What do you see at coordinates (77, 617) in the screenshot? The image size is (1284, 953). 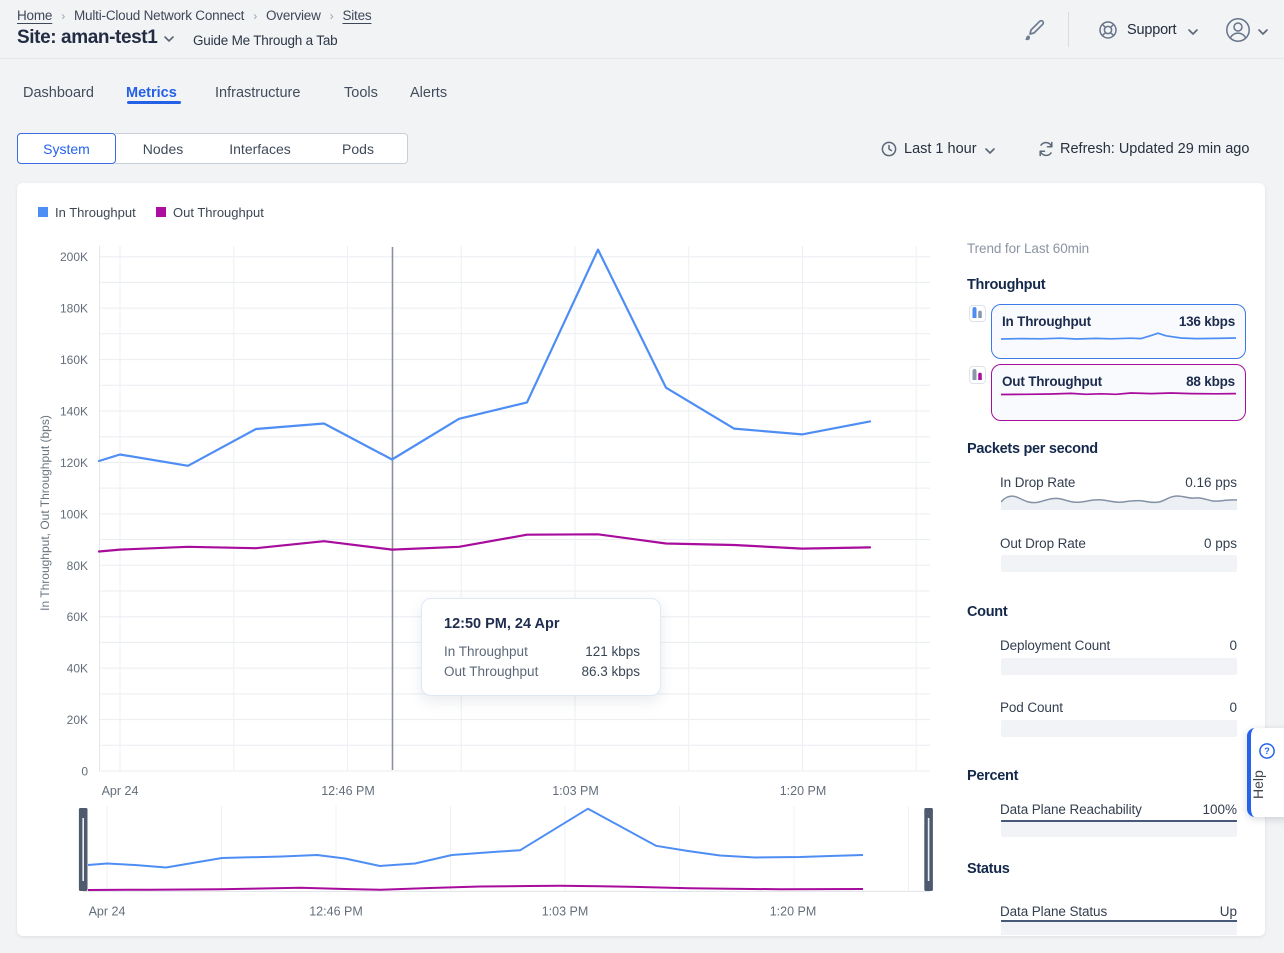 I see `svg-text: 60K` at bounding box center [77, 617].